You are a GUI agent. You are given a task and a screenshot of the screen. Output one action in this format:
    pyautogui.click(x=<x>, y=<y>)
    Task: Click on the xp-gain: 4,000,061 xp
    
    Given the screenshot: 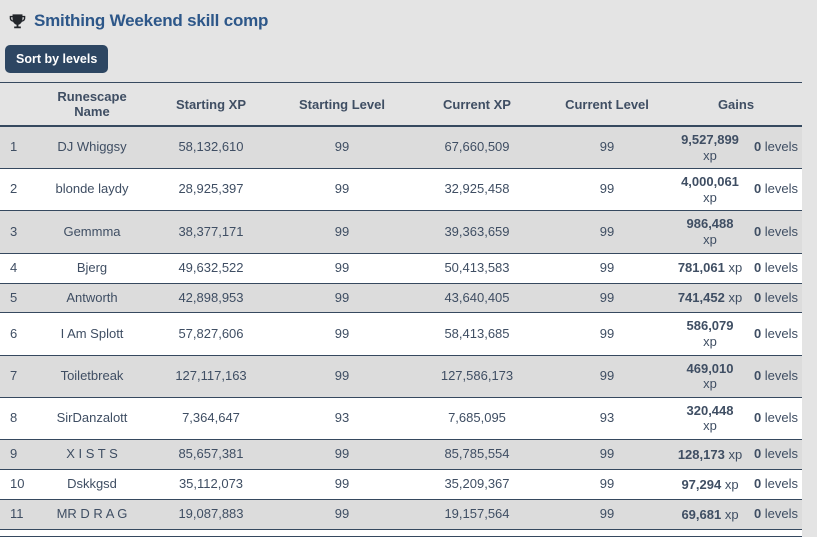 What is the action you would take?
    pyautogui.click(x=710, y=189)
    